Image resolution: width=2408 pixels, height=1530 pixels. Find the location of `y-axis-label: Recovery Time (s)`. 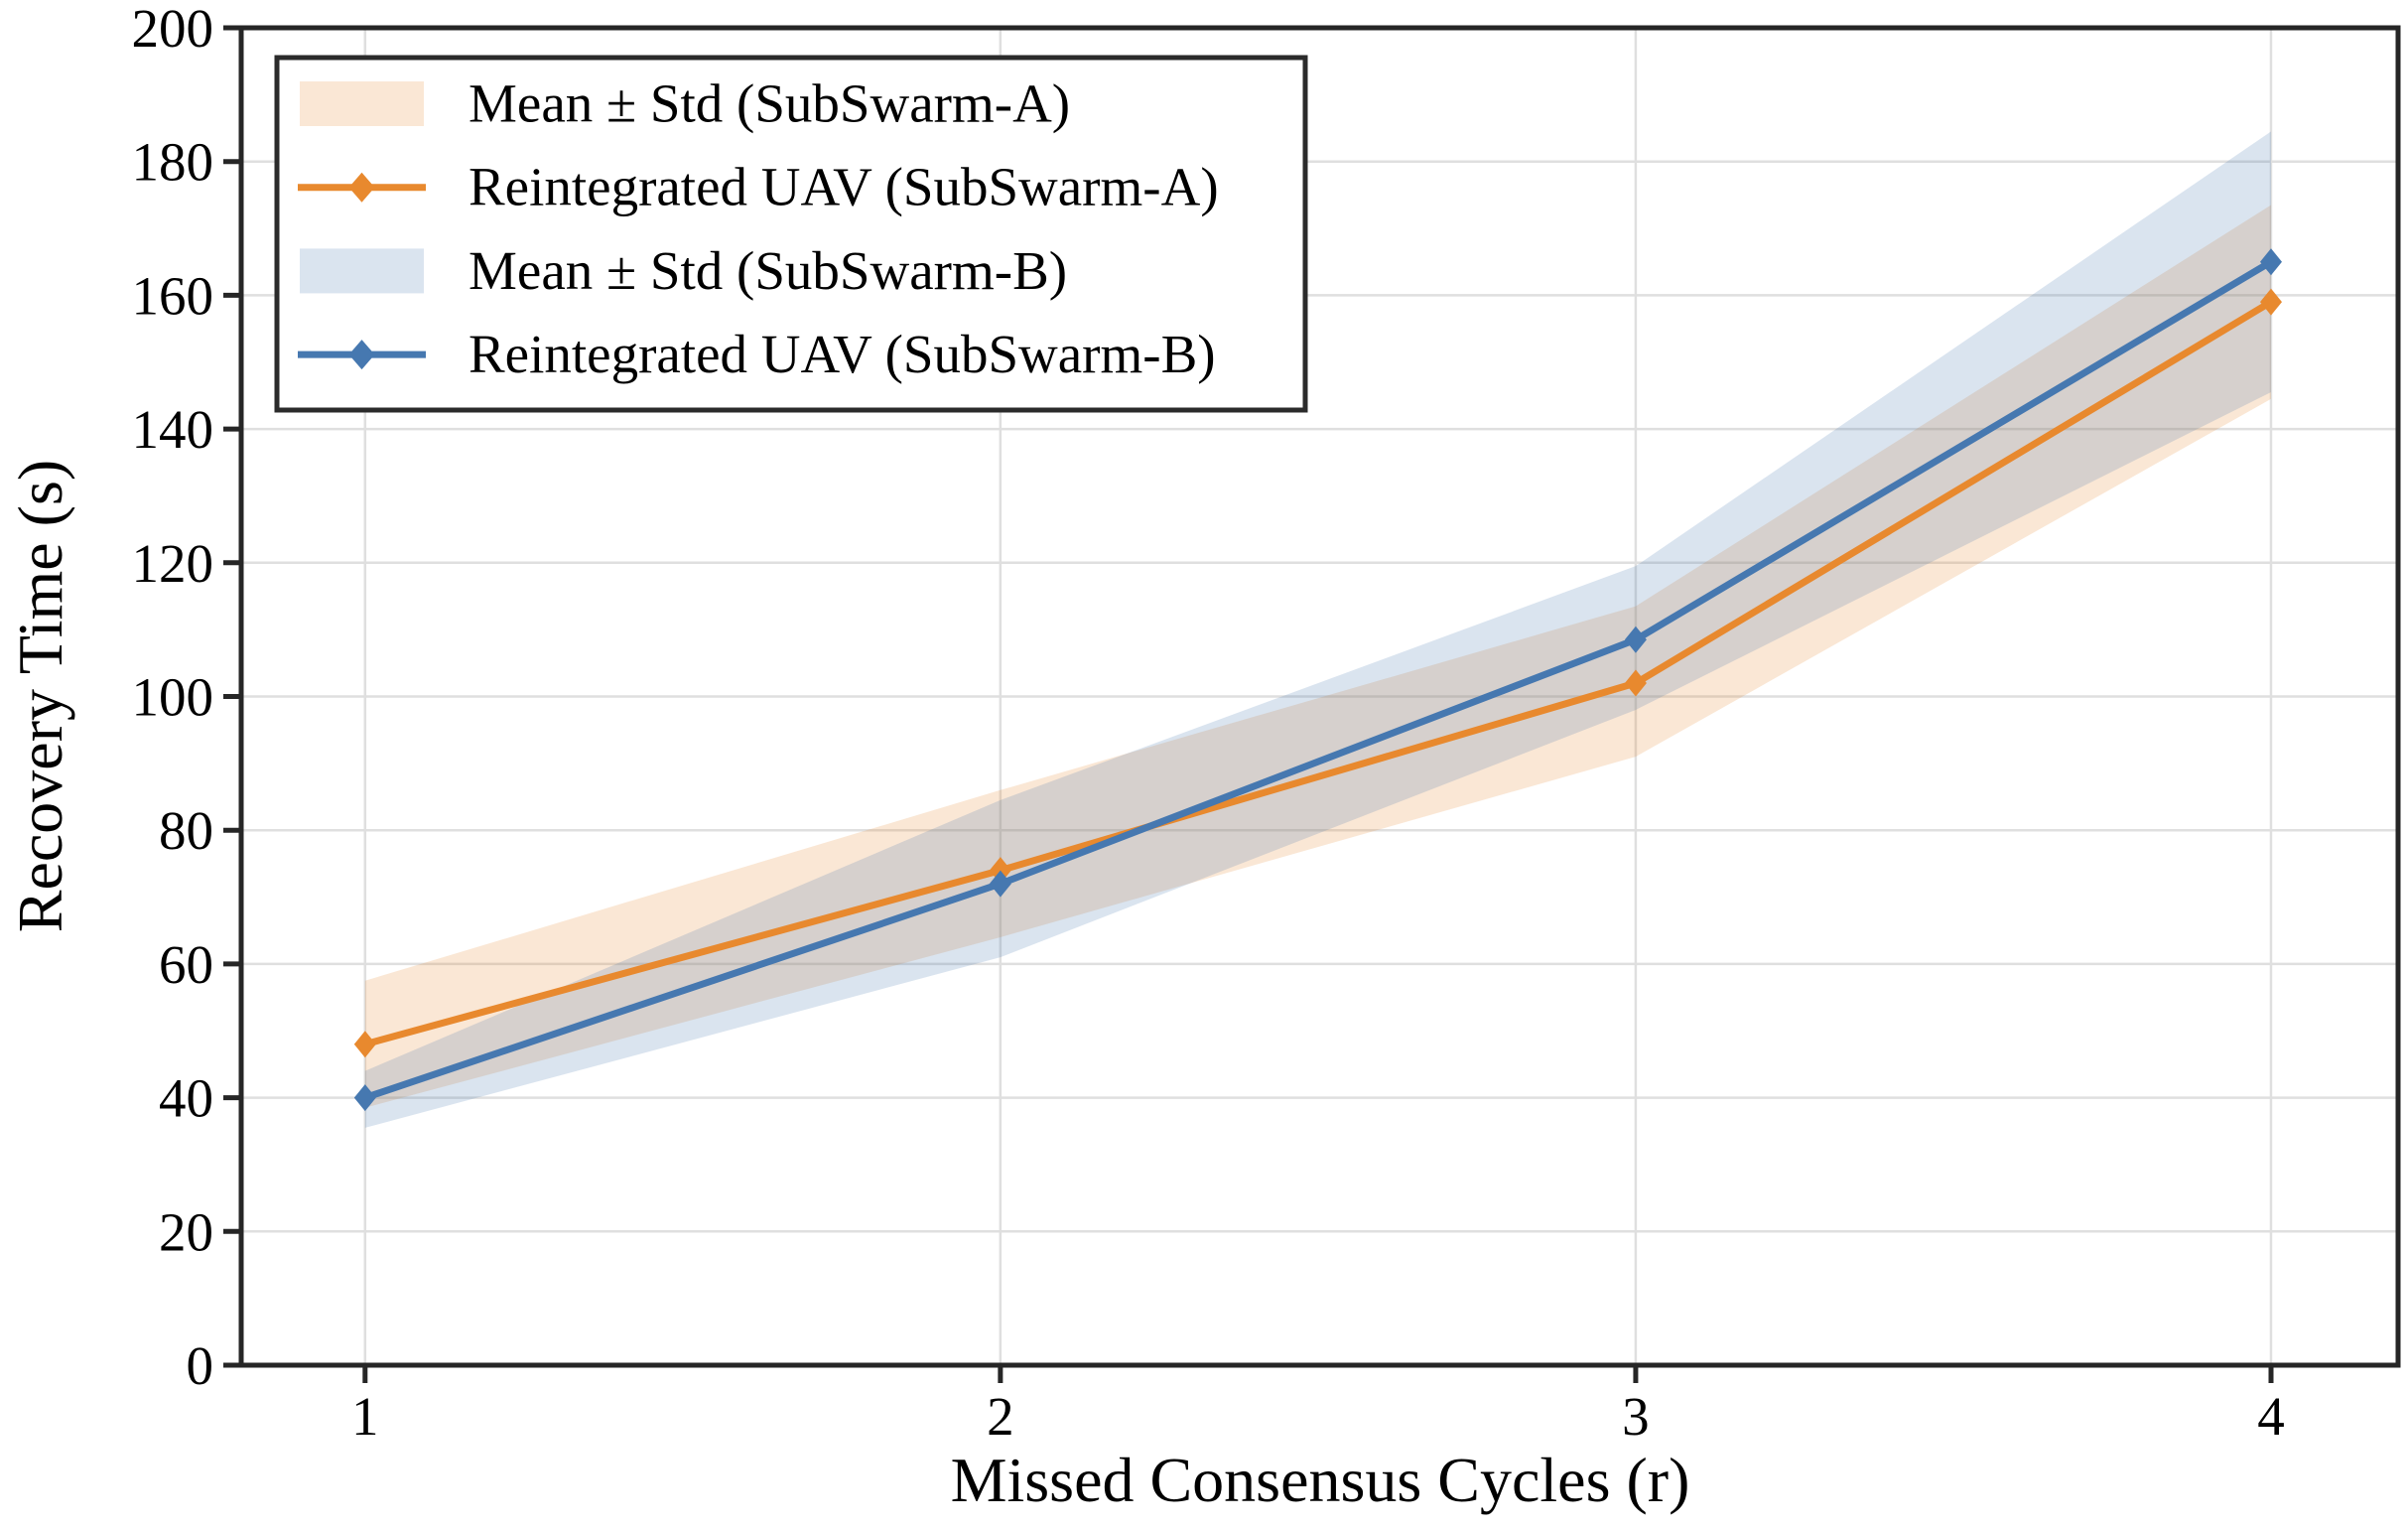

y-axis-label: Recovery Time (s) is located at coordinates (40, 696).